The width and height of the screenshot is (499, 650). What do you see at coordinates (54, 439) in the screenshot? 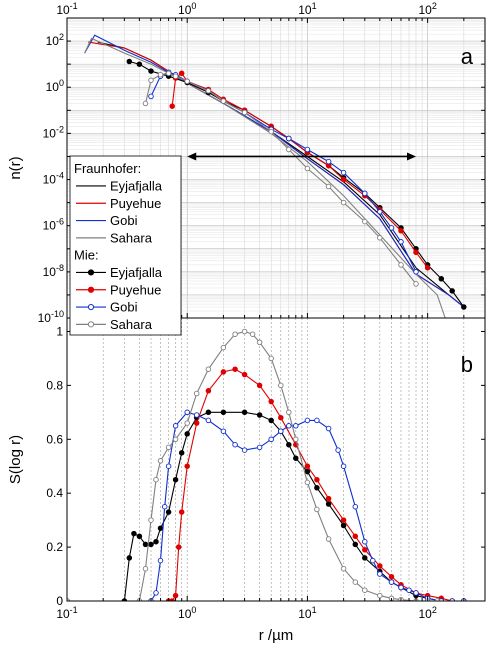
I see `y-tick-label: 0.6` at bounding box center [54, 439].